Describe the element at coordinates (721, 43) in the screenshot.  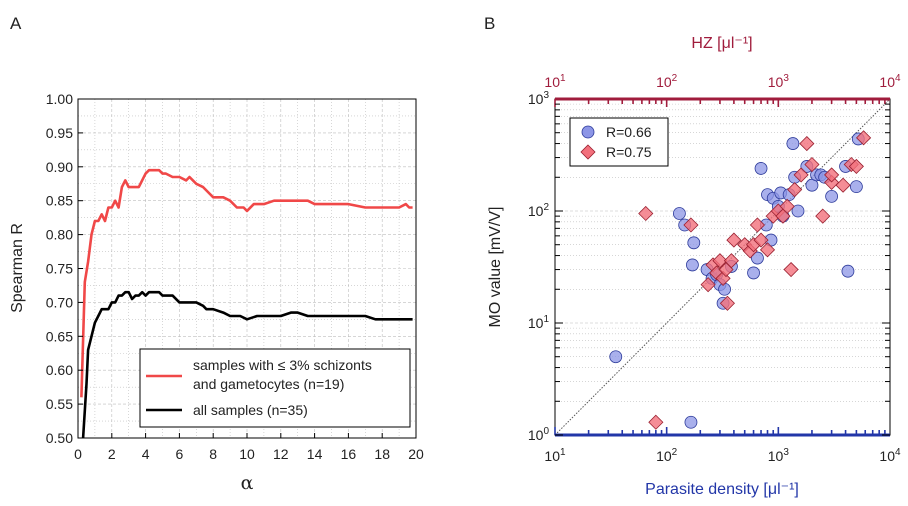
I see `chart-b-top-xlabel: HZ [μl⁻¹]` at that location.